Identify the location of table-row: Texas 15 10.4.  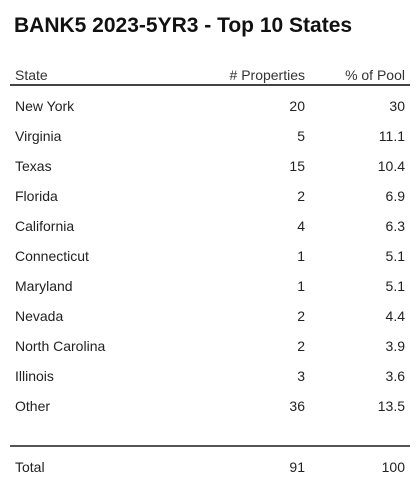
(212, 166).